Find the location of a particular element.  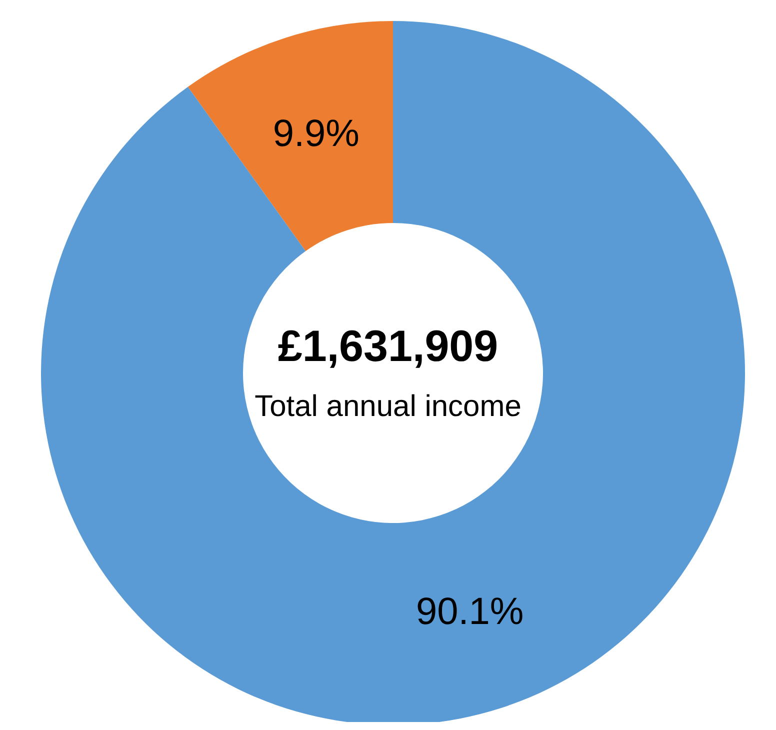

data-label: 9.9% is located at coordinates (316, 134).